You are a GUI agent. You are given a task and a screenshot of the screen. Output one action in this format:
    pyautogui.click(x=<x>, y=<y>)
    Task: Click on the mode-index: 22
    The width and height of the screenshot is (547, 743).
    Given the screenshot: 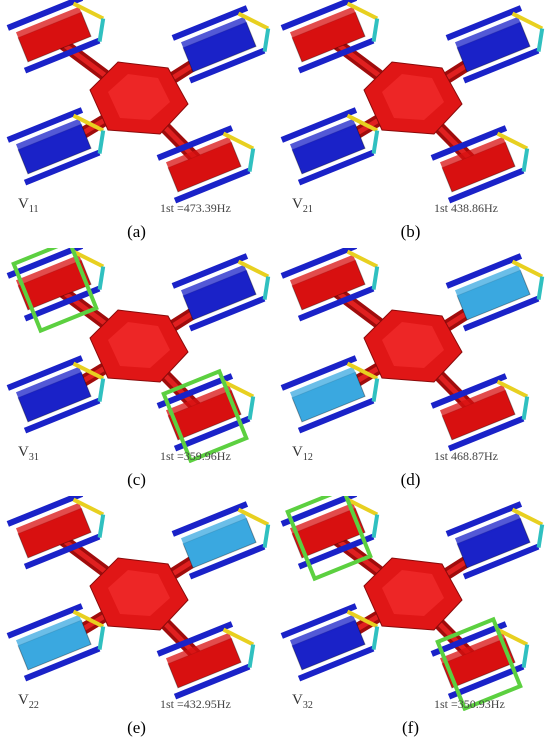 What is the action you would take?
    pyautogui.click(x=33, y=705)
    